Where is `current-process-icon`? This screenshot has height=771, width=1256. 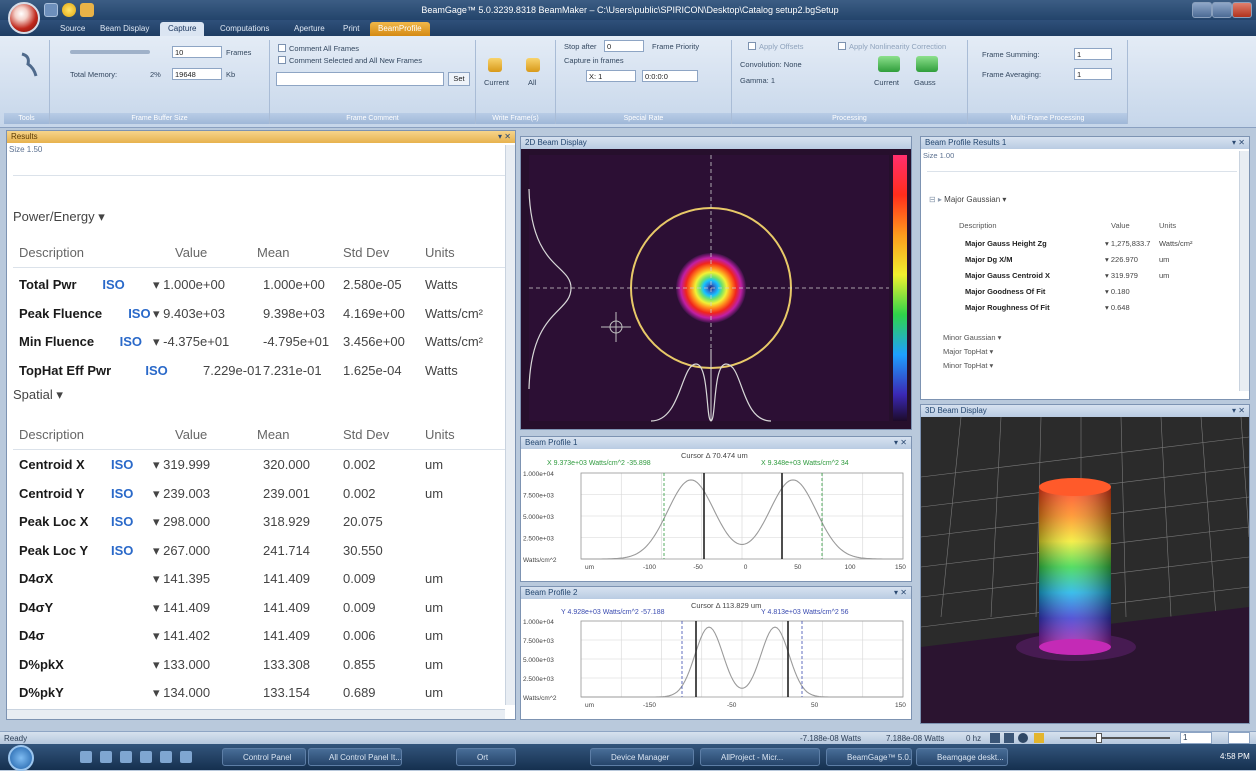
current-process-icon is located at coordinates (889, 64).